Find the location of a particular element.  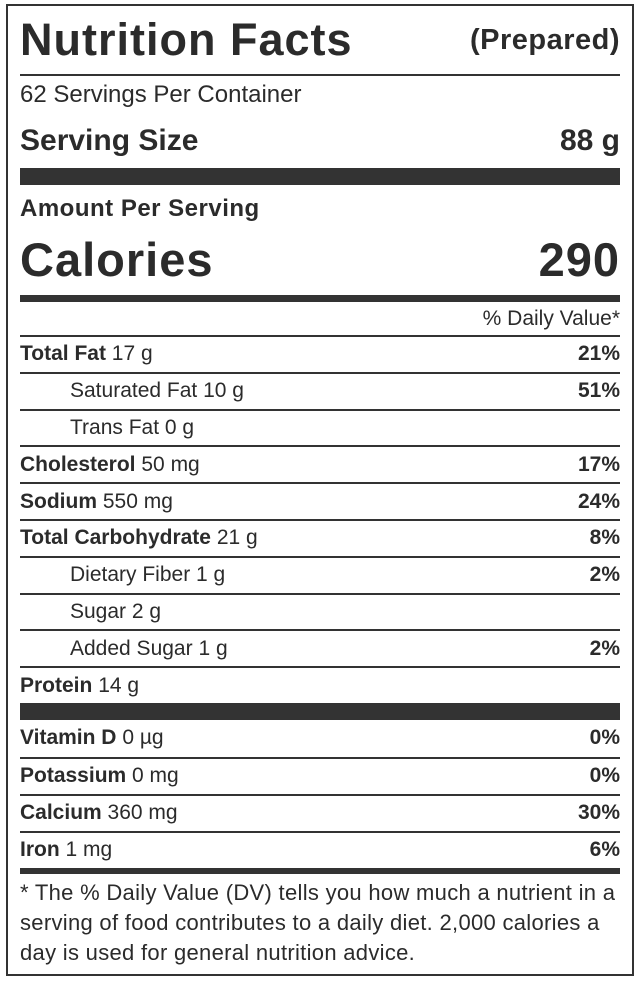

nutrient-amount: 0 g is located at coordinates (179, 427).